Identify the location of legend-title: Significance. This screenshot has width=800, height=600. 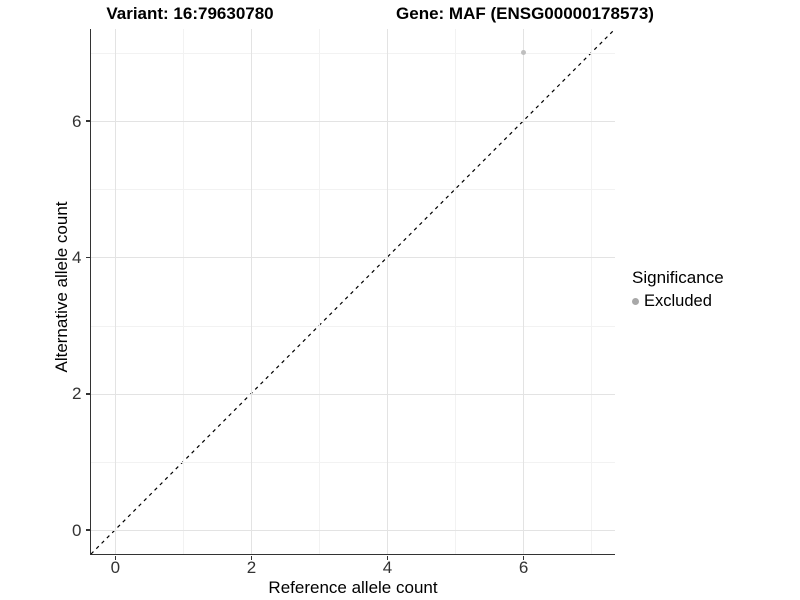
(678, 277).